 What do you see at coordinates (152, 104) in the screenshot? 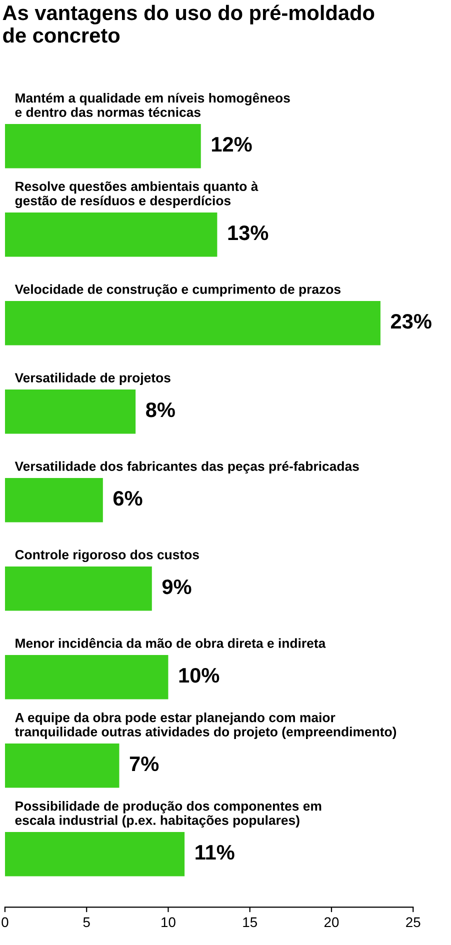
I see `y-tick-label: Mantém a qualidade em níveis homogêneos e dentro das normas técnicas` at bounding box center [152, 104].